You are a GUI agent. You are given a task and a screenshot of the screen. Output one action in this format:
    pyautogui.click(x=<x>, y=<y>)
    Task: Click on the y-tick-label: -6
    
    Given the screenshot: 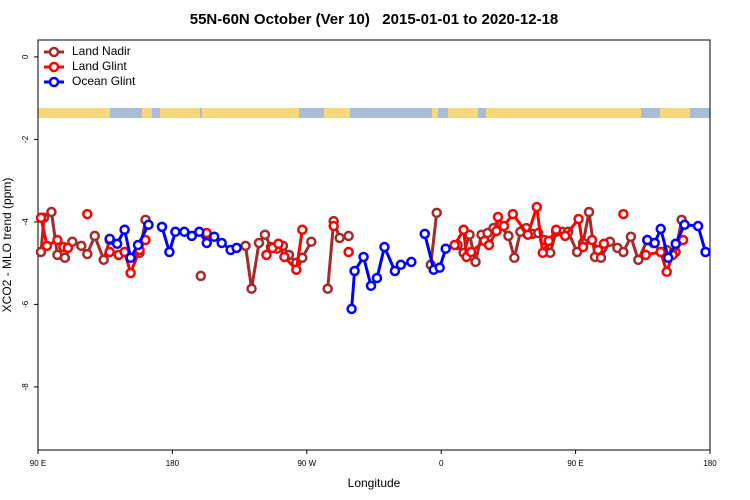 What is the action you would take?
    pyautogui.click(x=25, y=304)
    